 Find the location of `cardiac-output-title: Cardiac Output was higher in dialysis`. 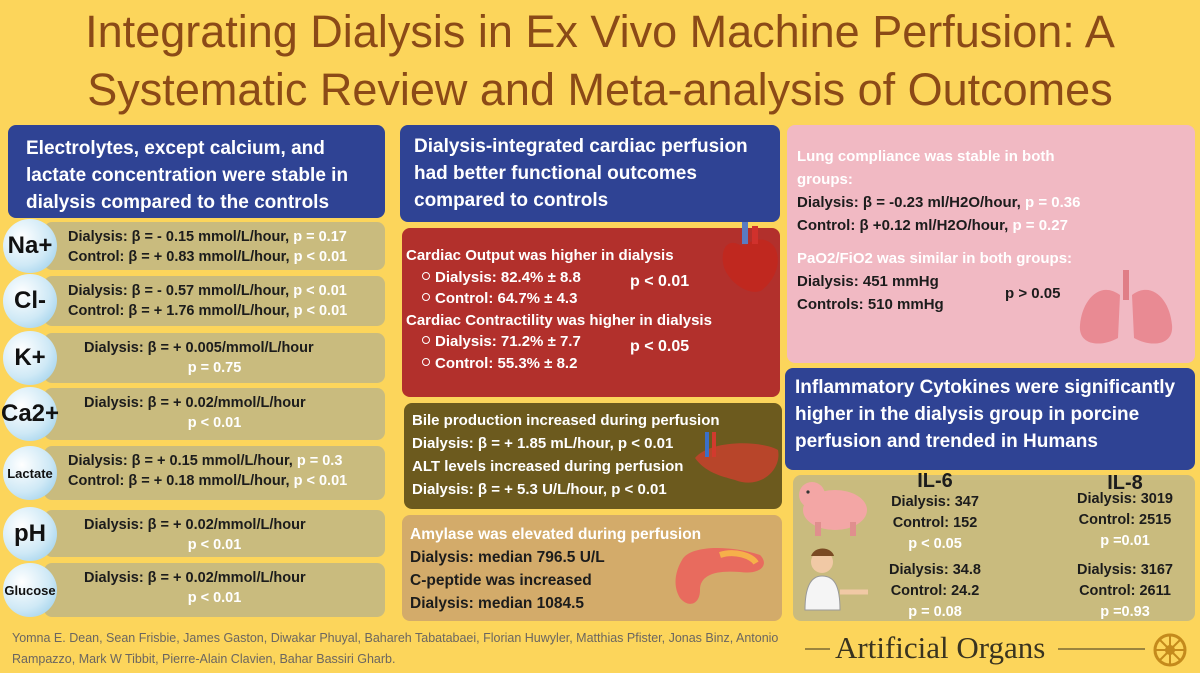

cardiac-output-title: Cardiac Output was higher in dialysis is located at coordinates (540, 255).